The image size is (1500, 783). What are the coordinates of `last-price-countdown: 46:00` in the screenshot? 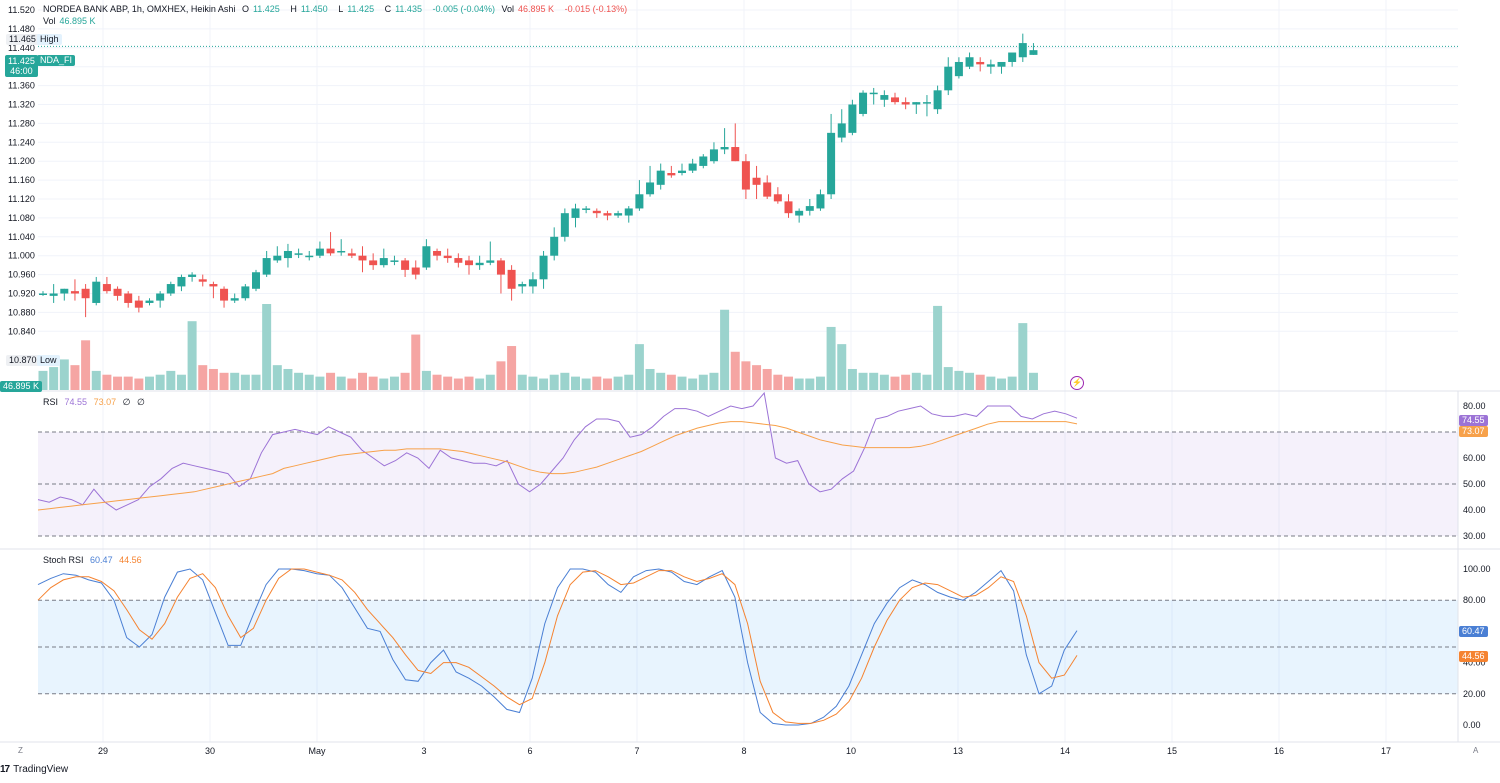 It's located at (21, 71).